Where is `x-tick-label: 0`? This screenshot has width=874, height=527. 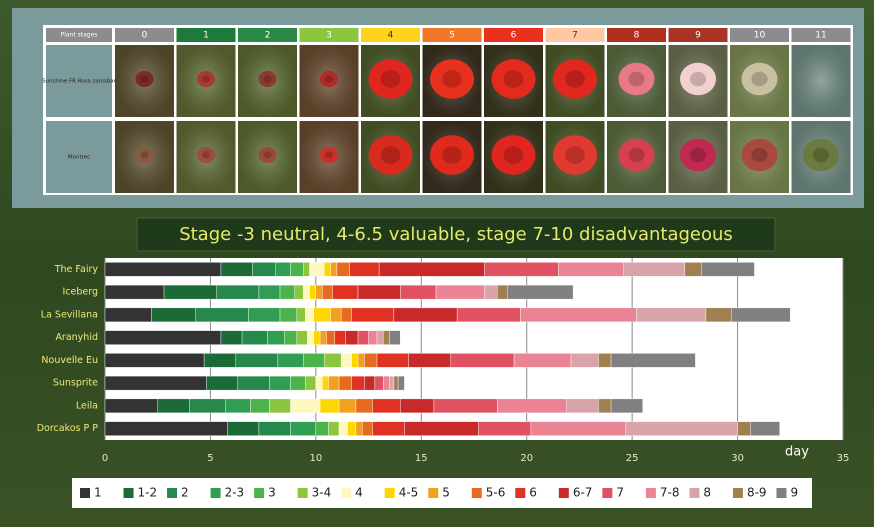
x-tick-label: 0 is located at coordinates (105, 458).